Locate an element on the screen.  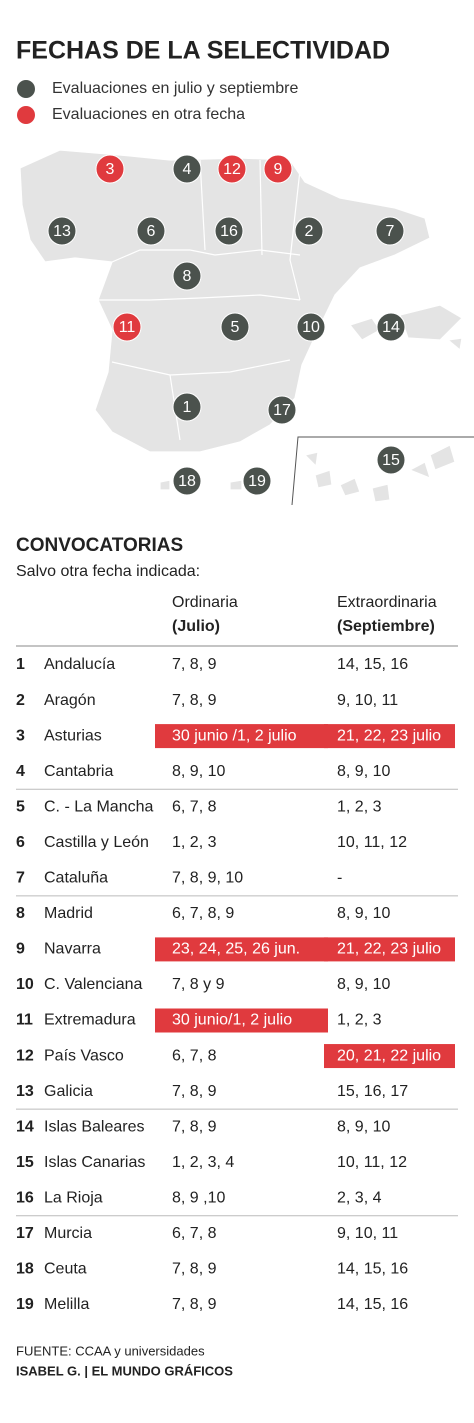
region-name: Cantabria is located at coordinates (78, 771).